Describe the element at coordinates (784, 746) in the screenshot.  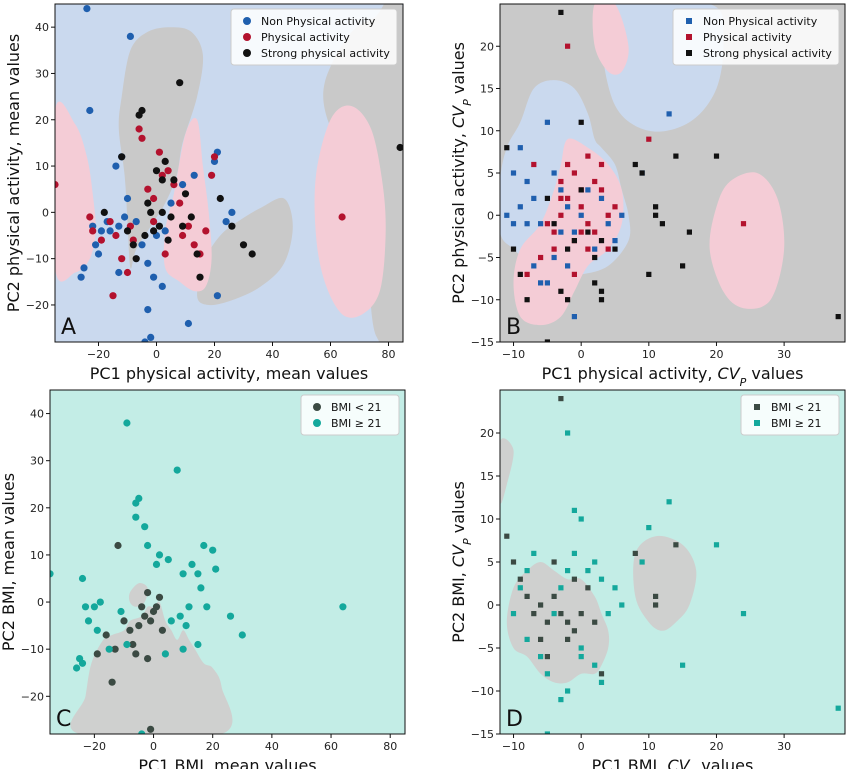
I see `x-tick-label: 30` at that location.